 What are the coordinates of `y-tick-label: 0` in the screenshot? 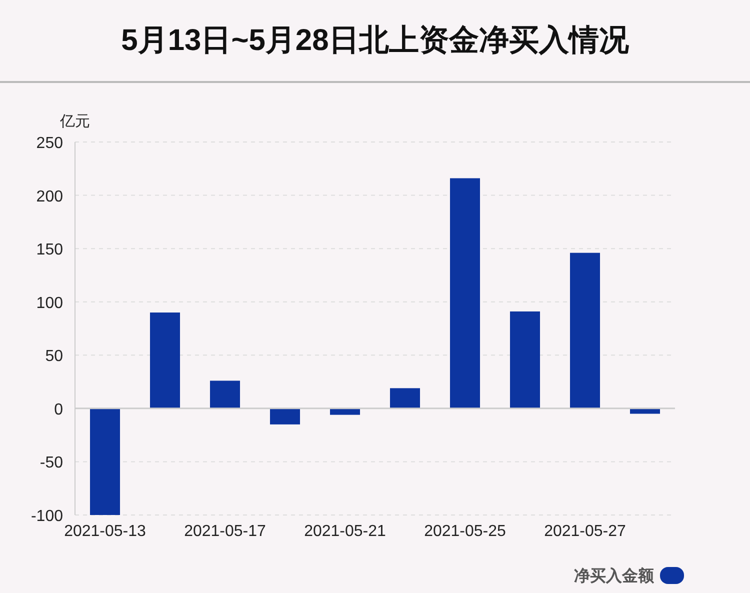 It's located at (59, 409).